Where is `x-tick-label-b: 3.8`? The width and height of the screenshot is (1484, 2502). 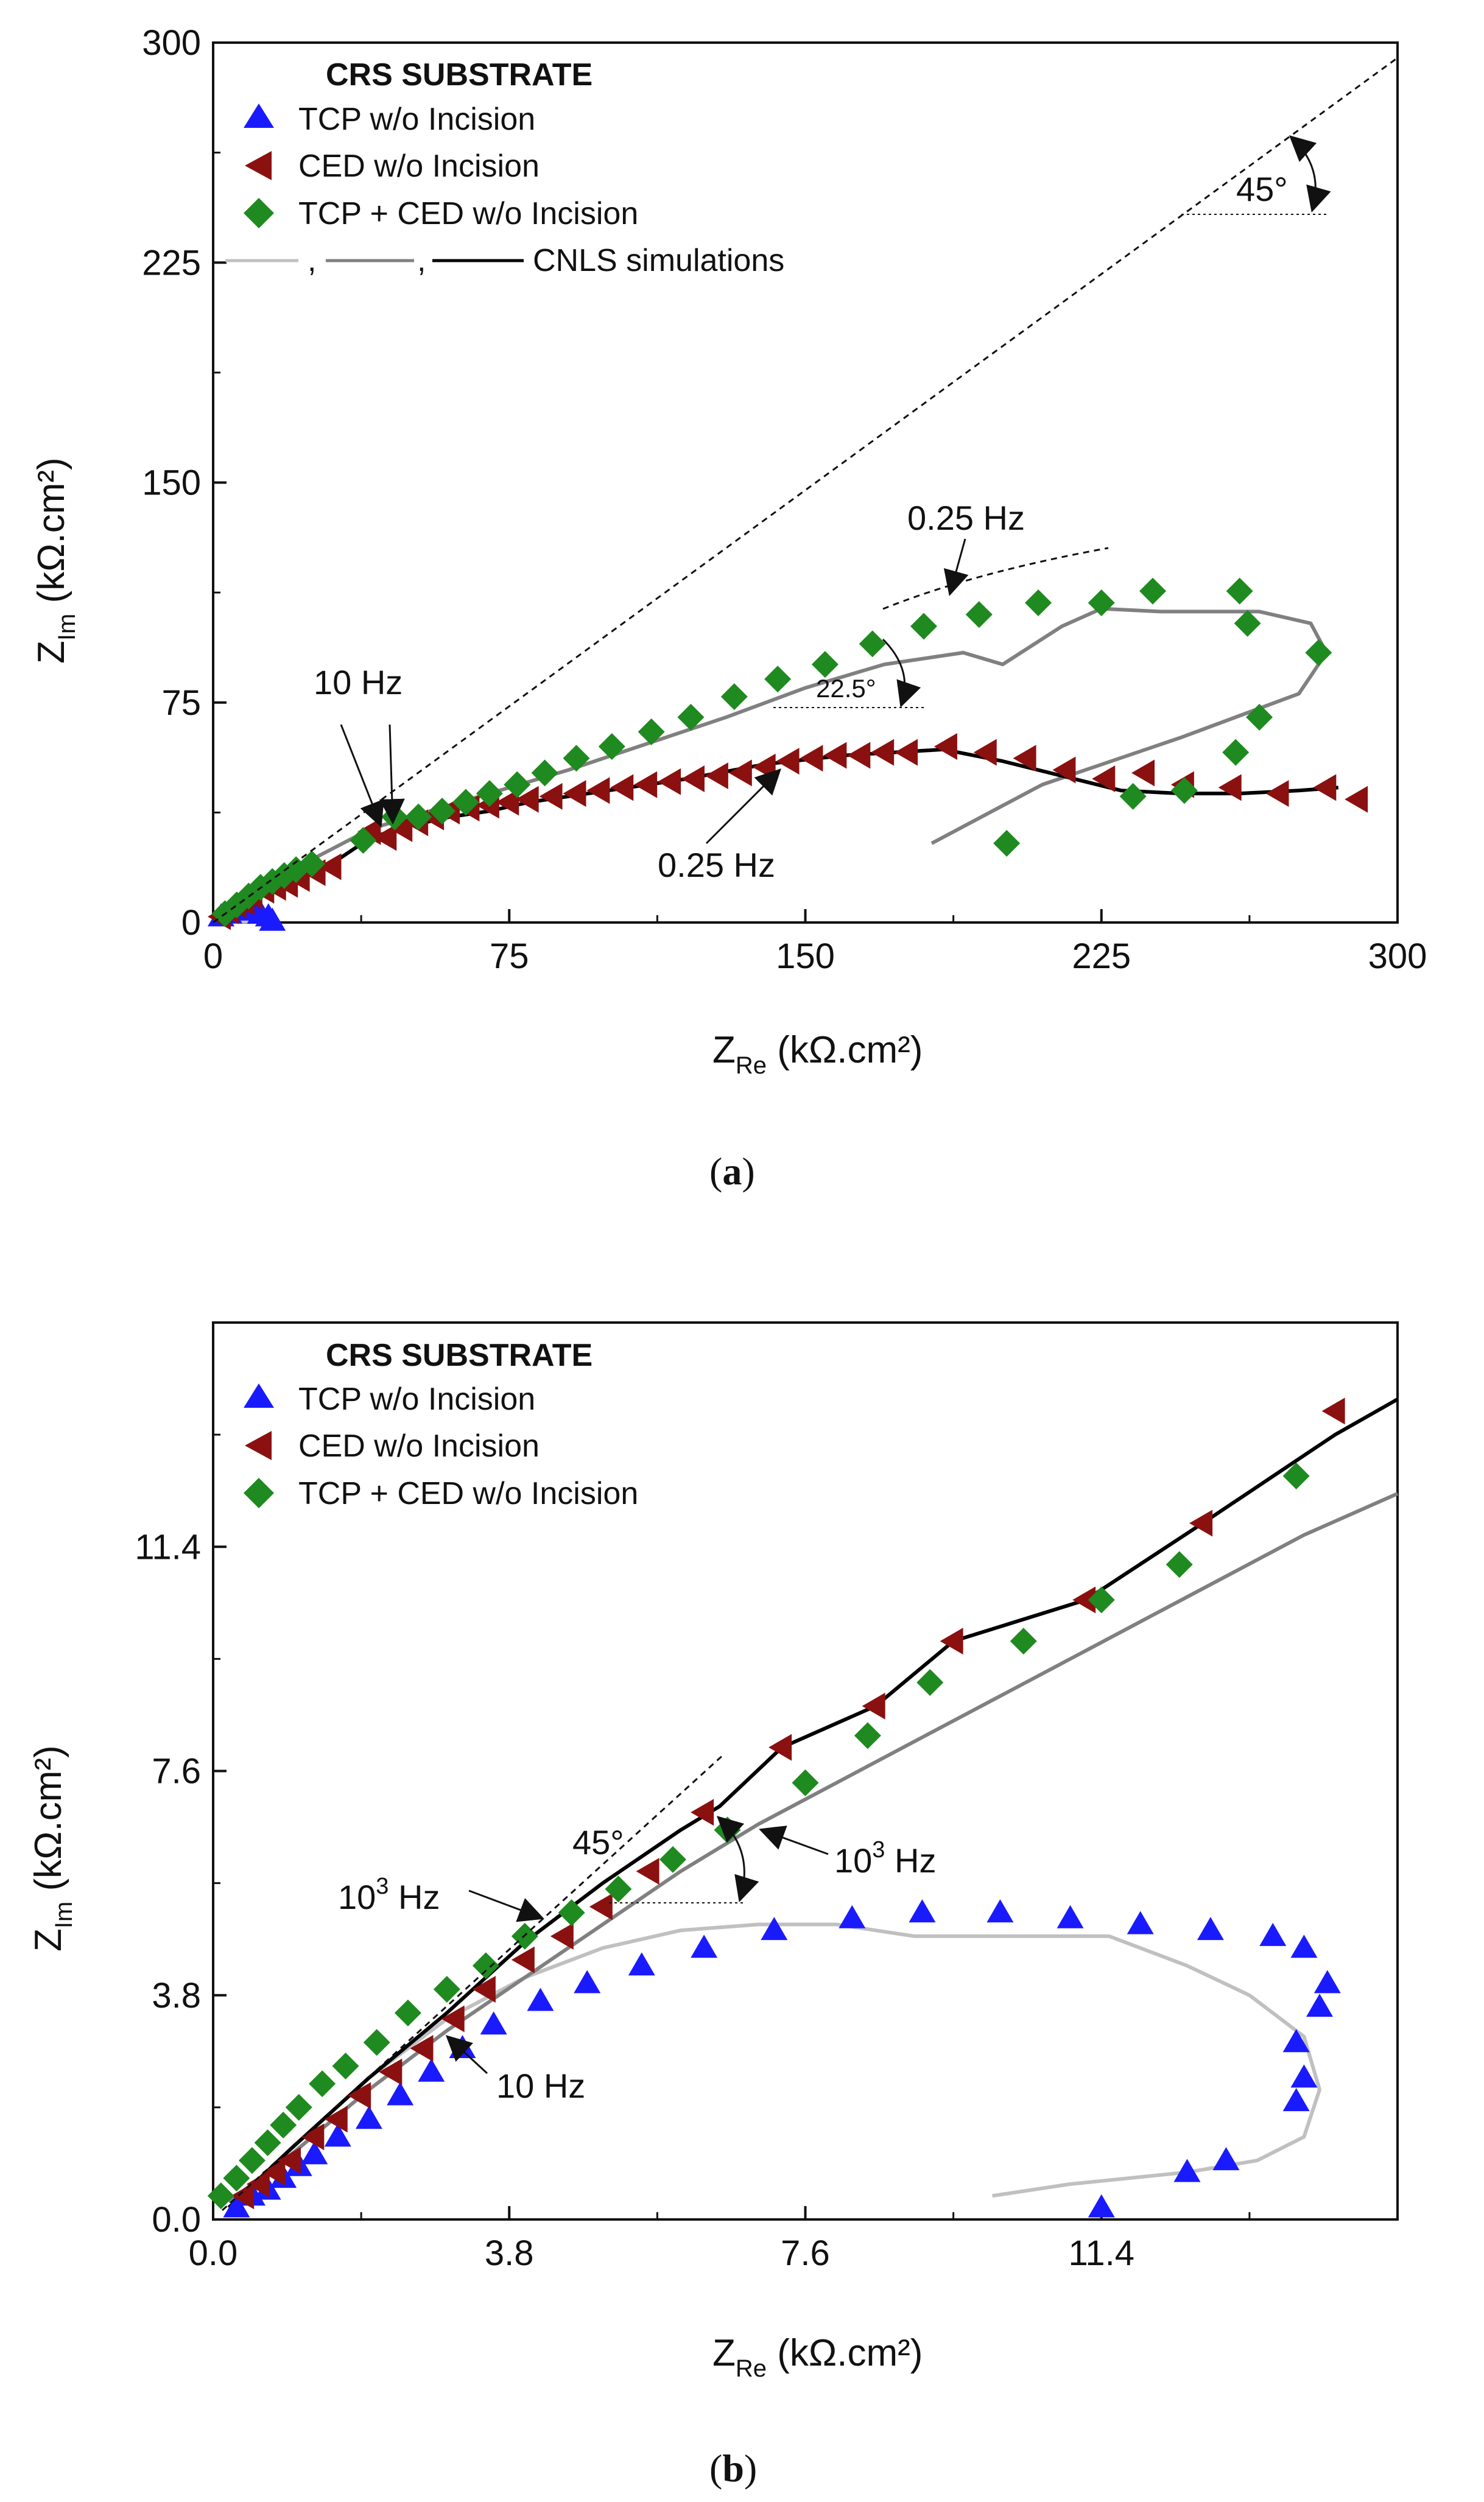 x-tick-label-b: 3.8 is located at coordinates (509, 2253).